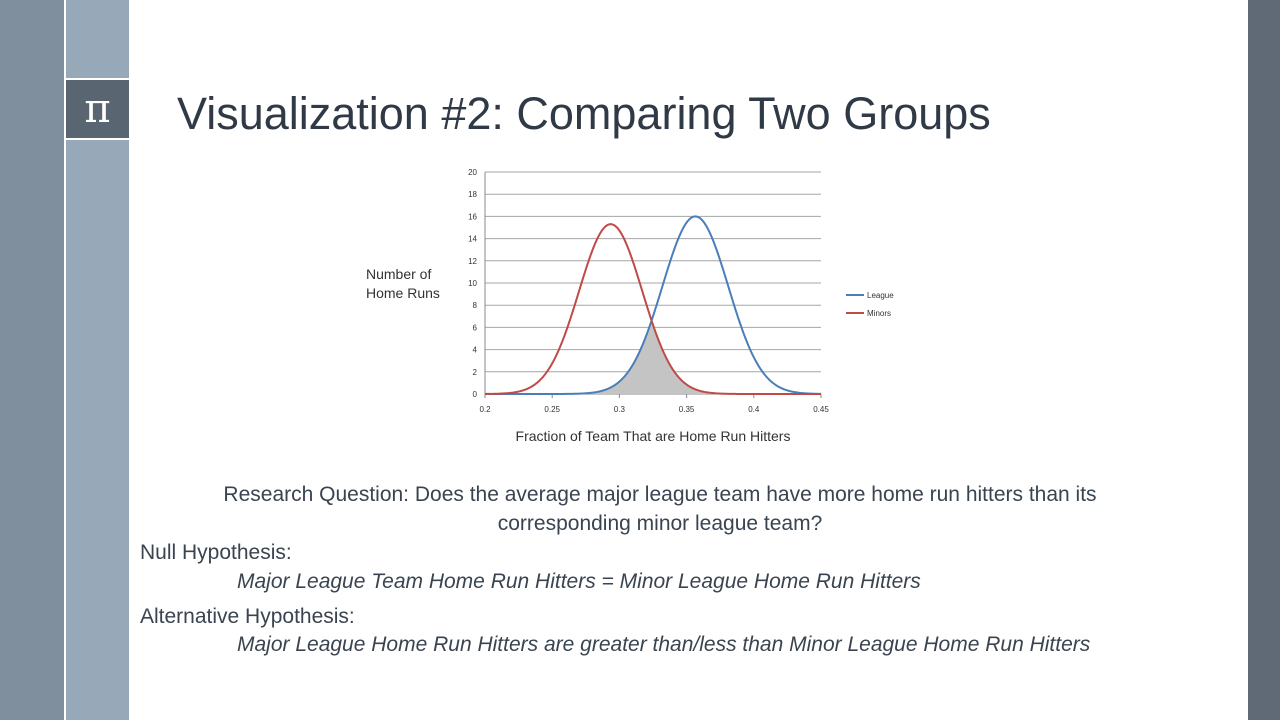  I want to click on y-axis-label-line1: Number of, so click(398, 274).